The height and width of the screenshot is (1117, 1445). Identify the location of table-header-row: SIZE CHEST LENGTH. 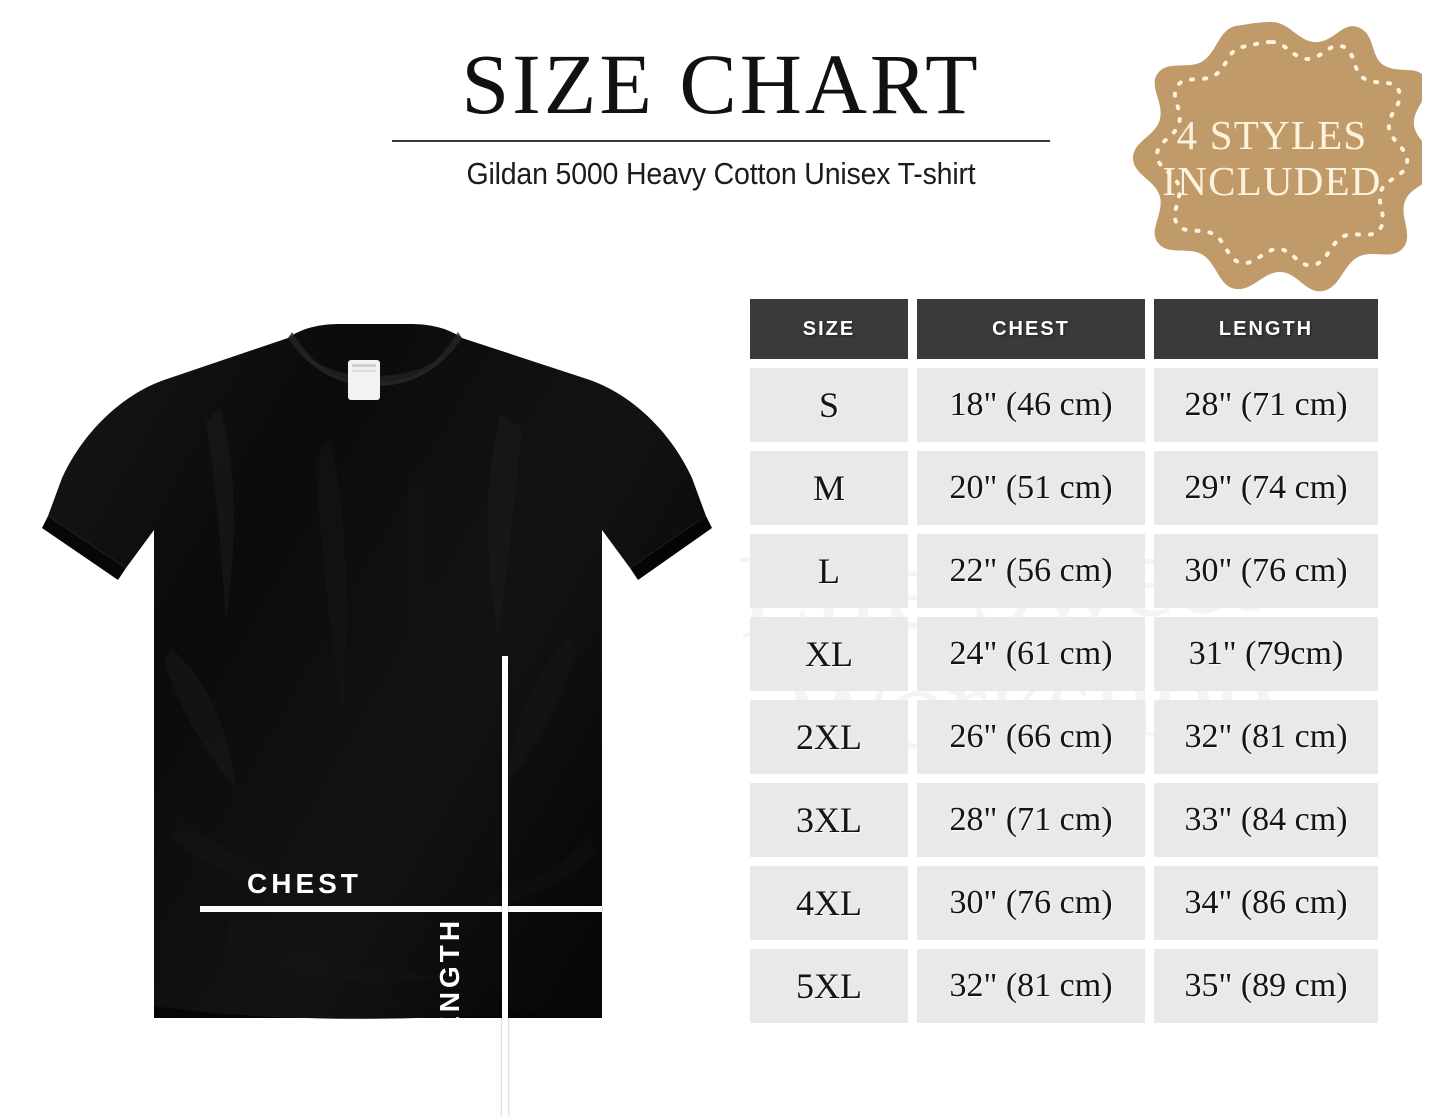
(1064, 329).